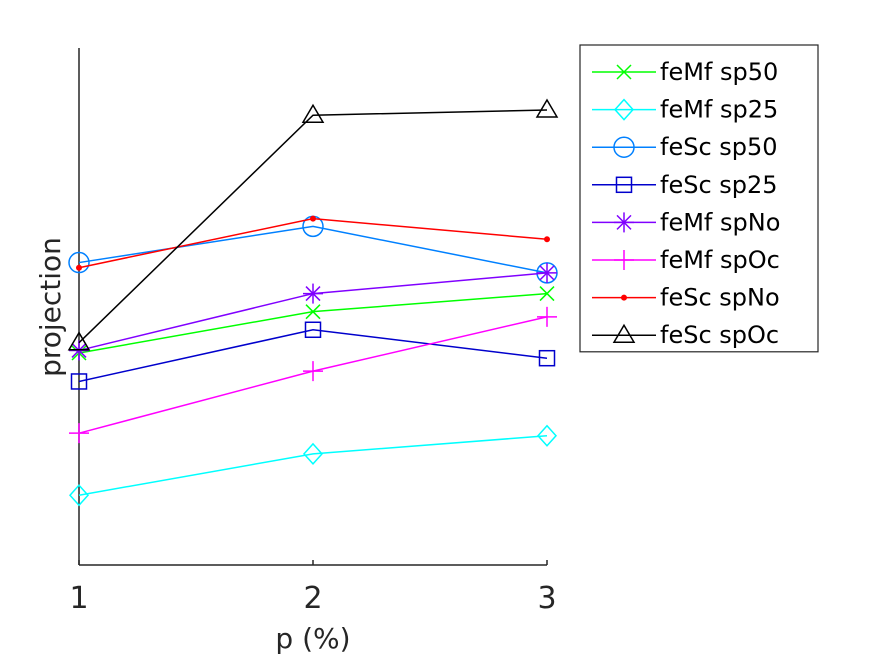  I want to click on x-ticks: 1 2 3, so click(313, 588).